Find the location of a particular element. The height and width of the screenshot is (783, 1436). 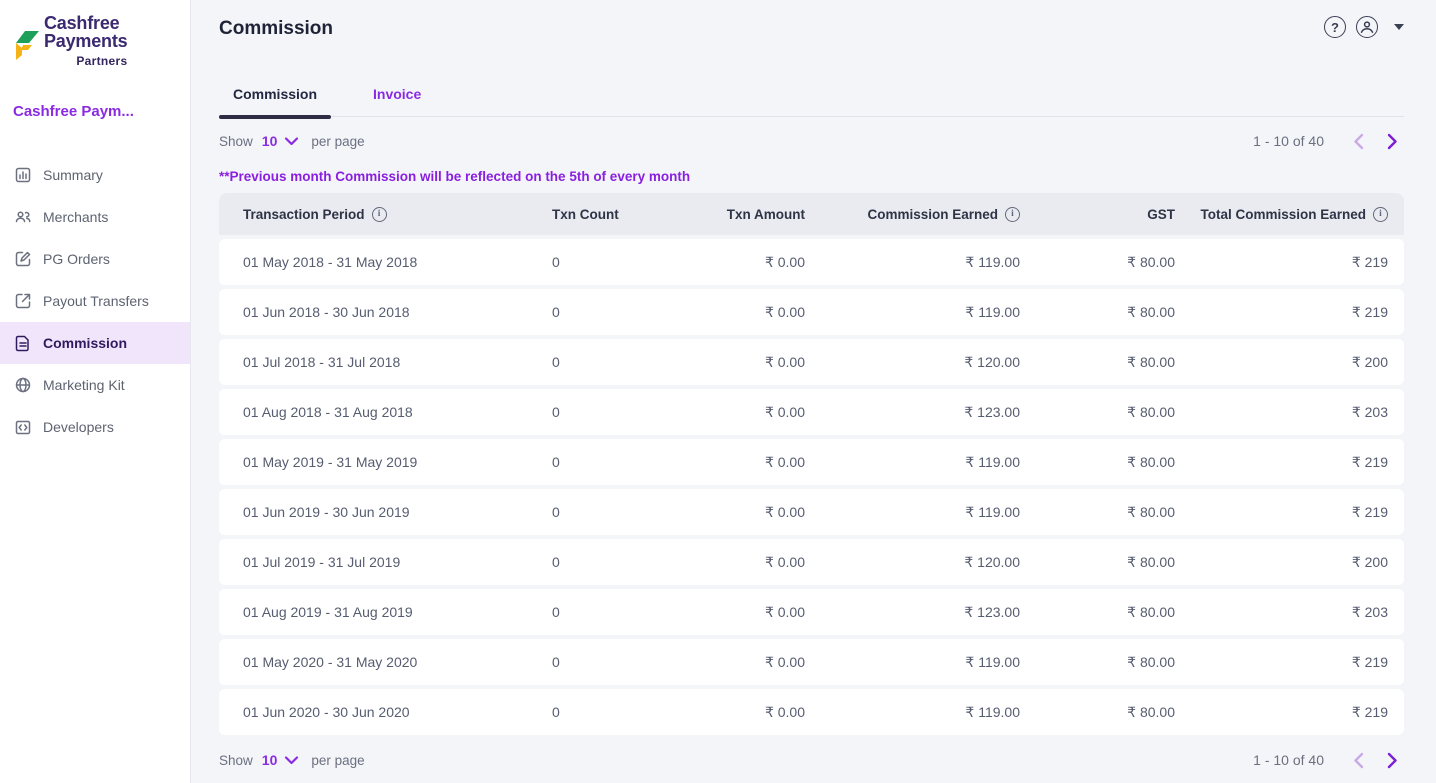

globe-icon is located at coordinates (23, 385).